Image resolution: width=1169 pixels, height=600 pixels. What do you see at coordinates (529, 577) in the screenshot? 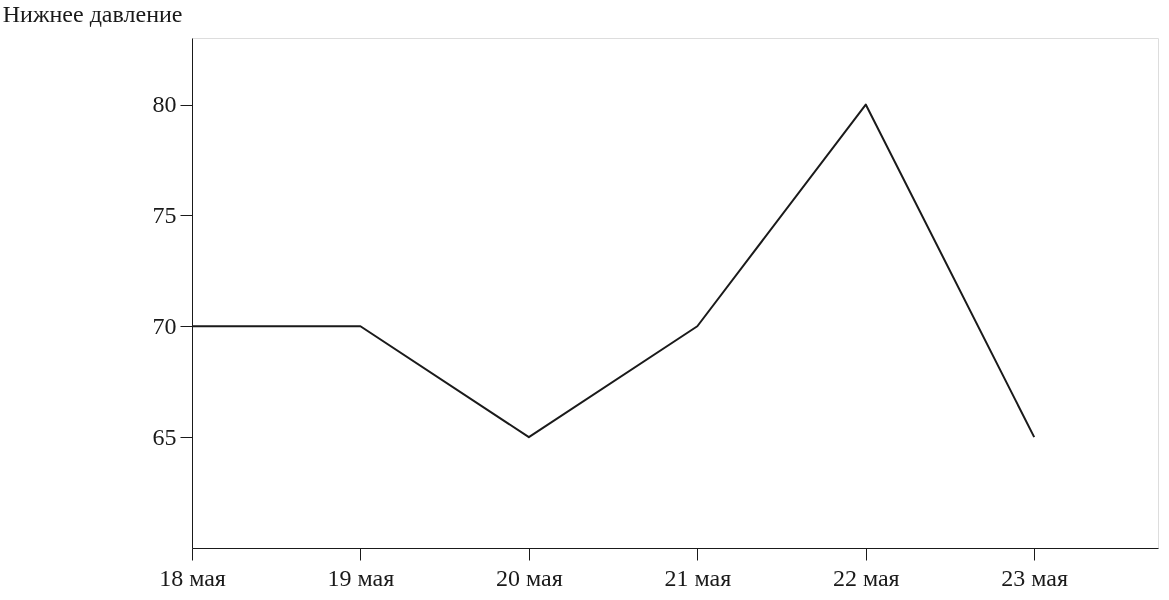
I see `x-tick-label: 20 мая` at bounding box center [529, 577].